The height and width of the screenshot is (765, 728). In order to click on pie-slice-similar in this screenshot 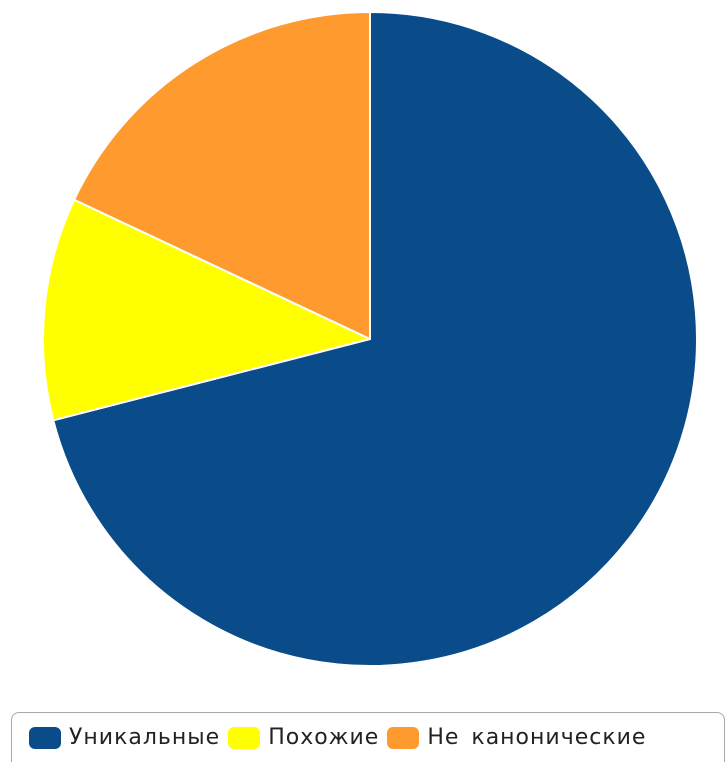, I will do `click(206, 310)`.